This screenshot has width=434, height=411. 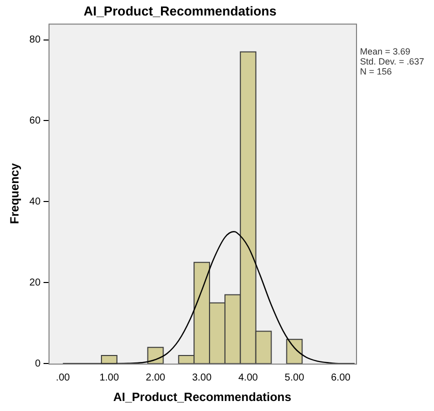 I want to click on x-tick-label: .00, so click(x=63, y=378).